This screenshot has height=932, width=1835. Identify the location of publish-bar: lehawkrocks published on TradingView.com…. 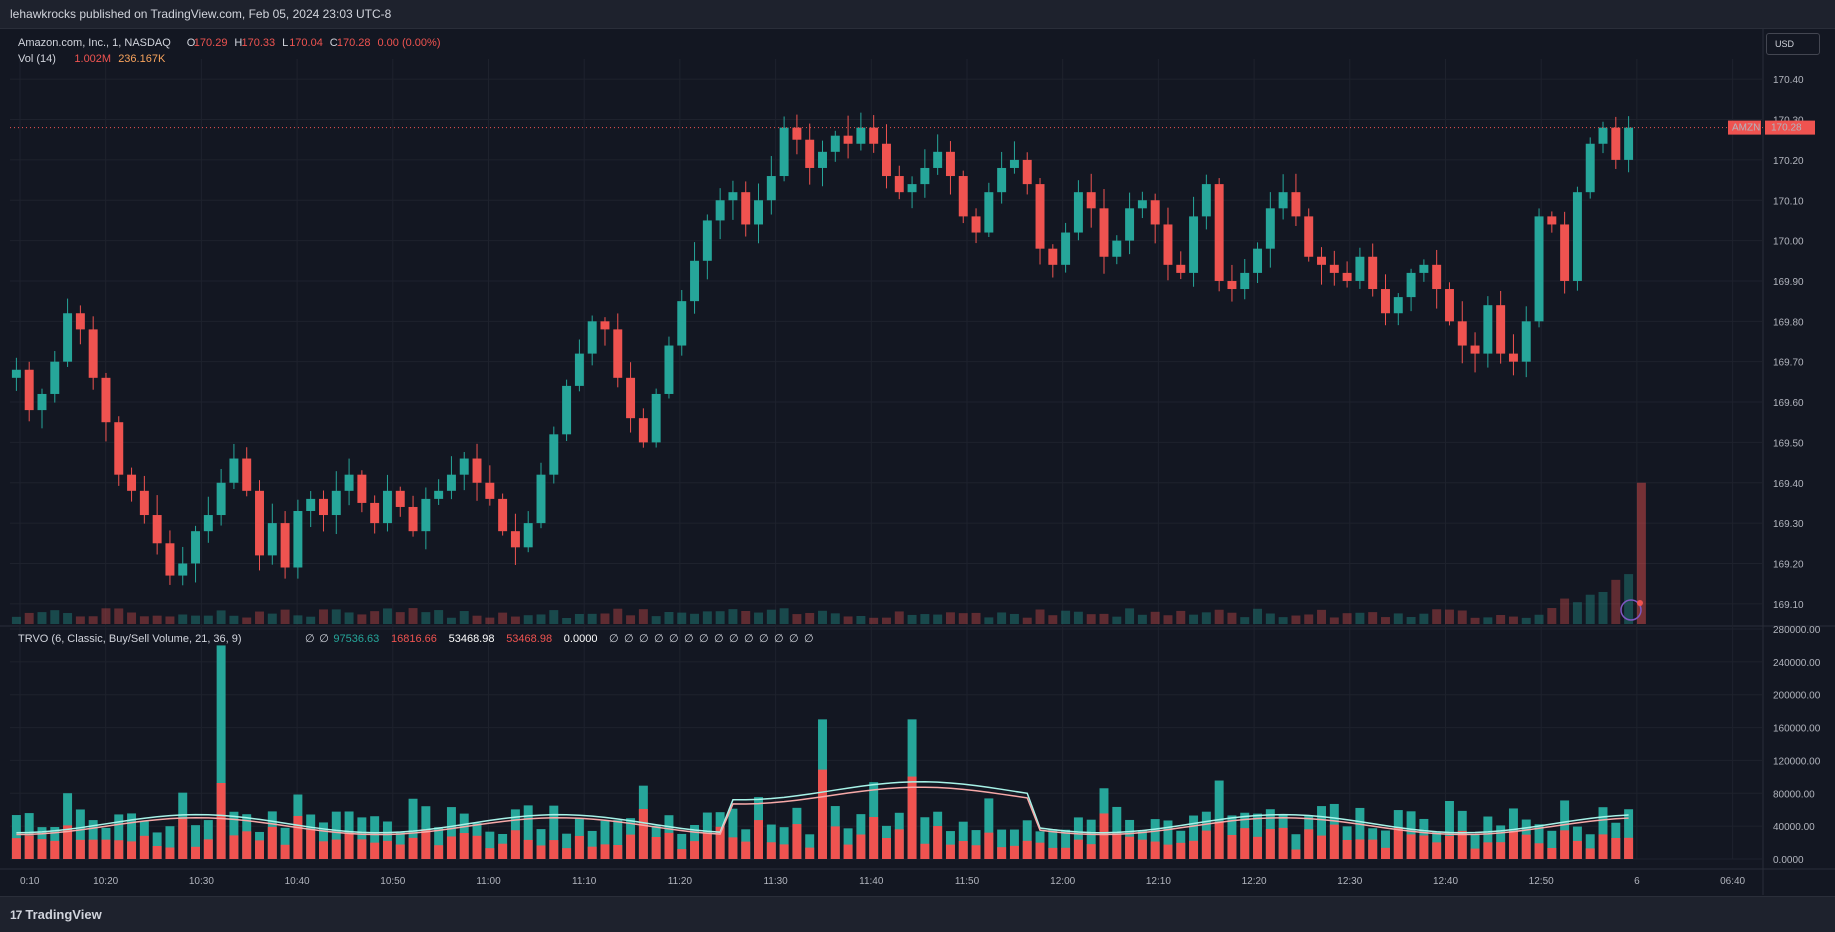
(917, 14).